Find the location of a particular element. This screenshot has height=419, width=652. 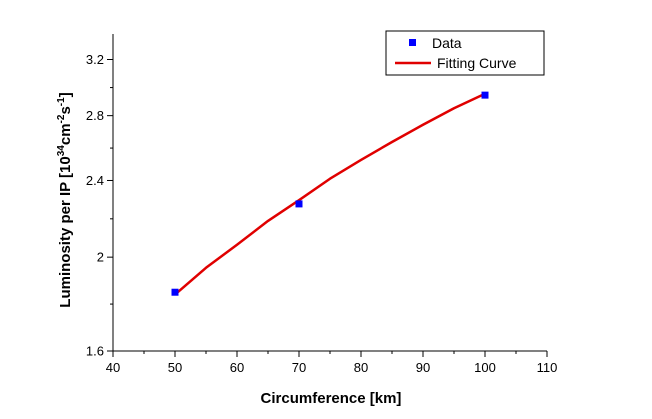

legend-data-marker is located at coordinates (412, 42).